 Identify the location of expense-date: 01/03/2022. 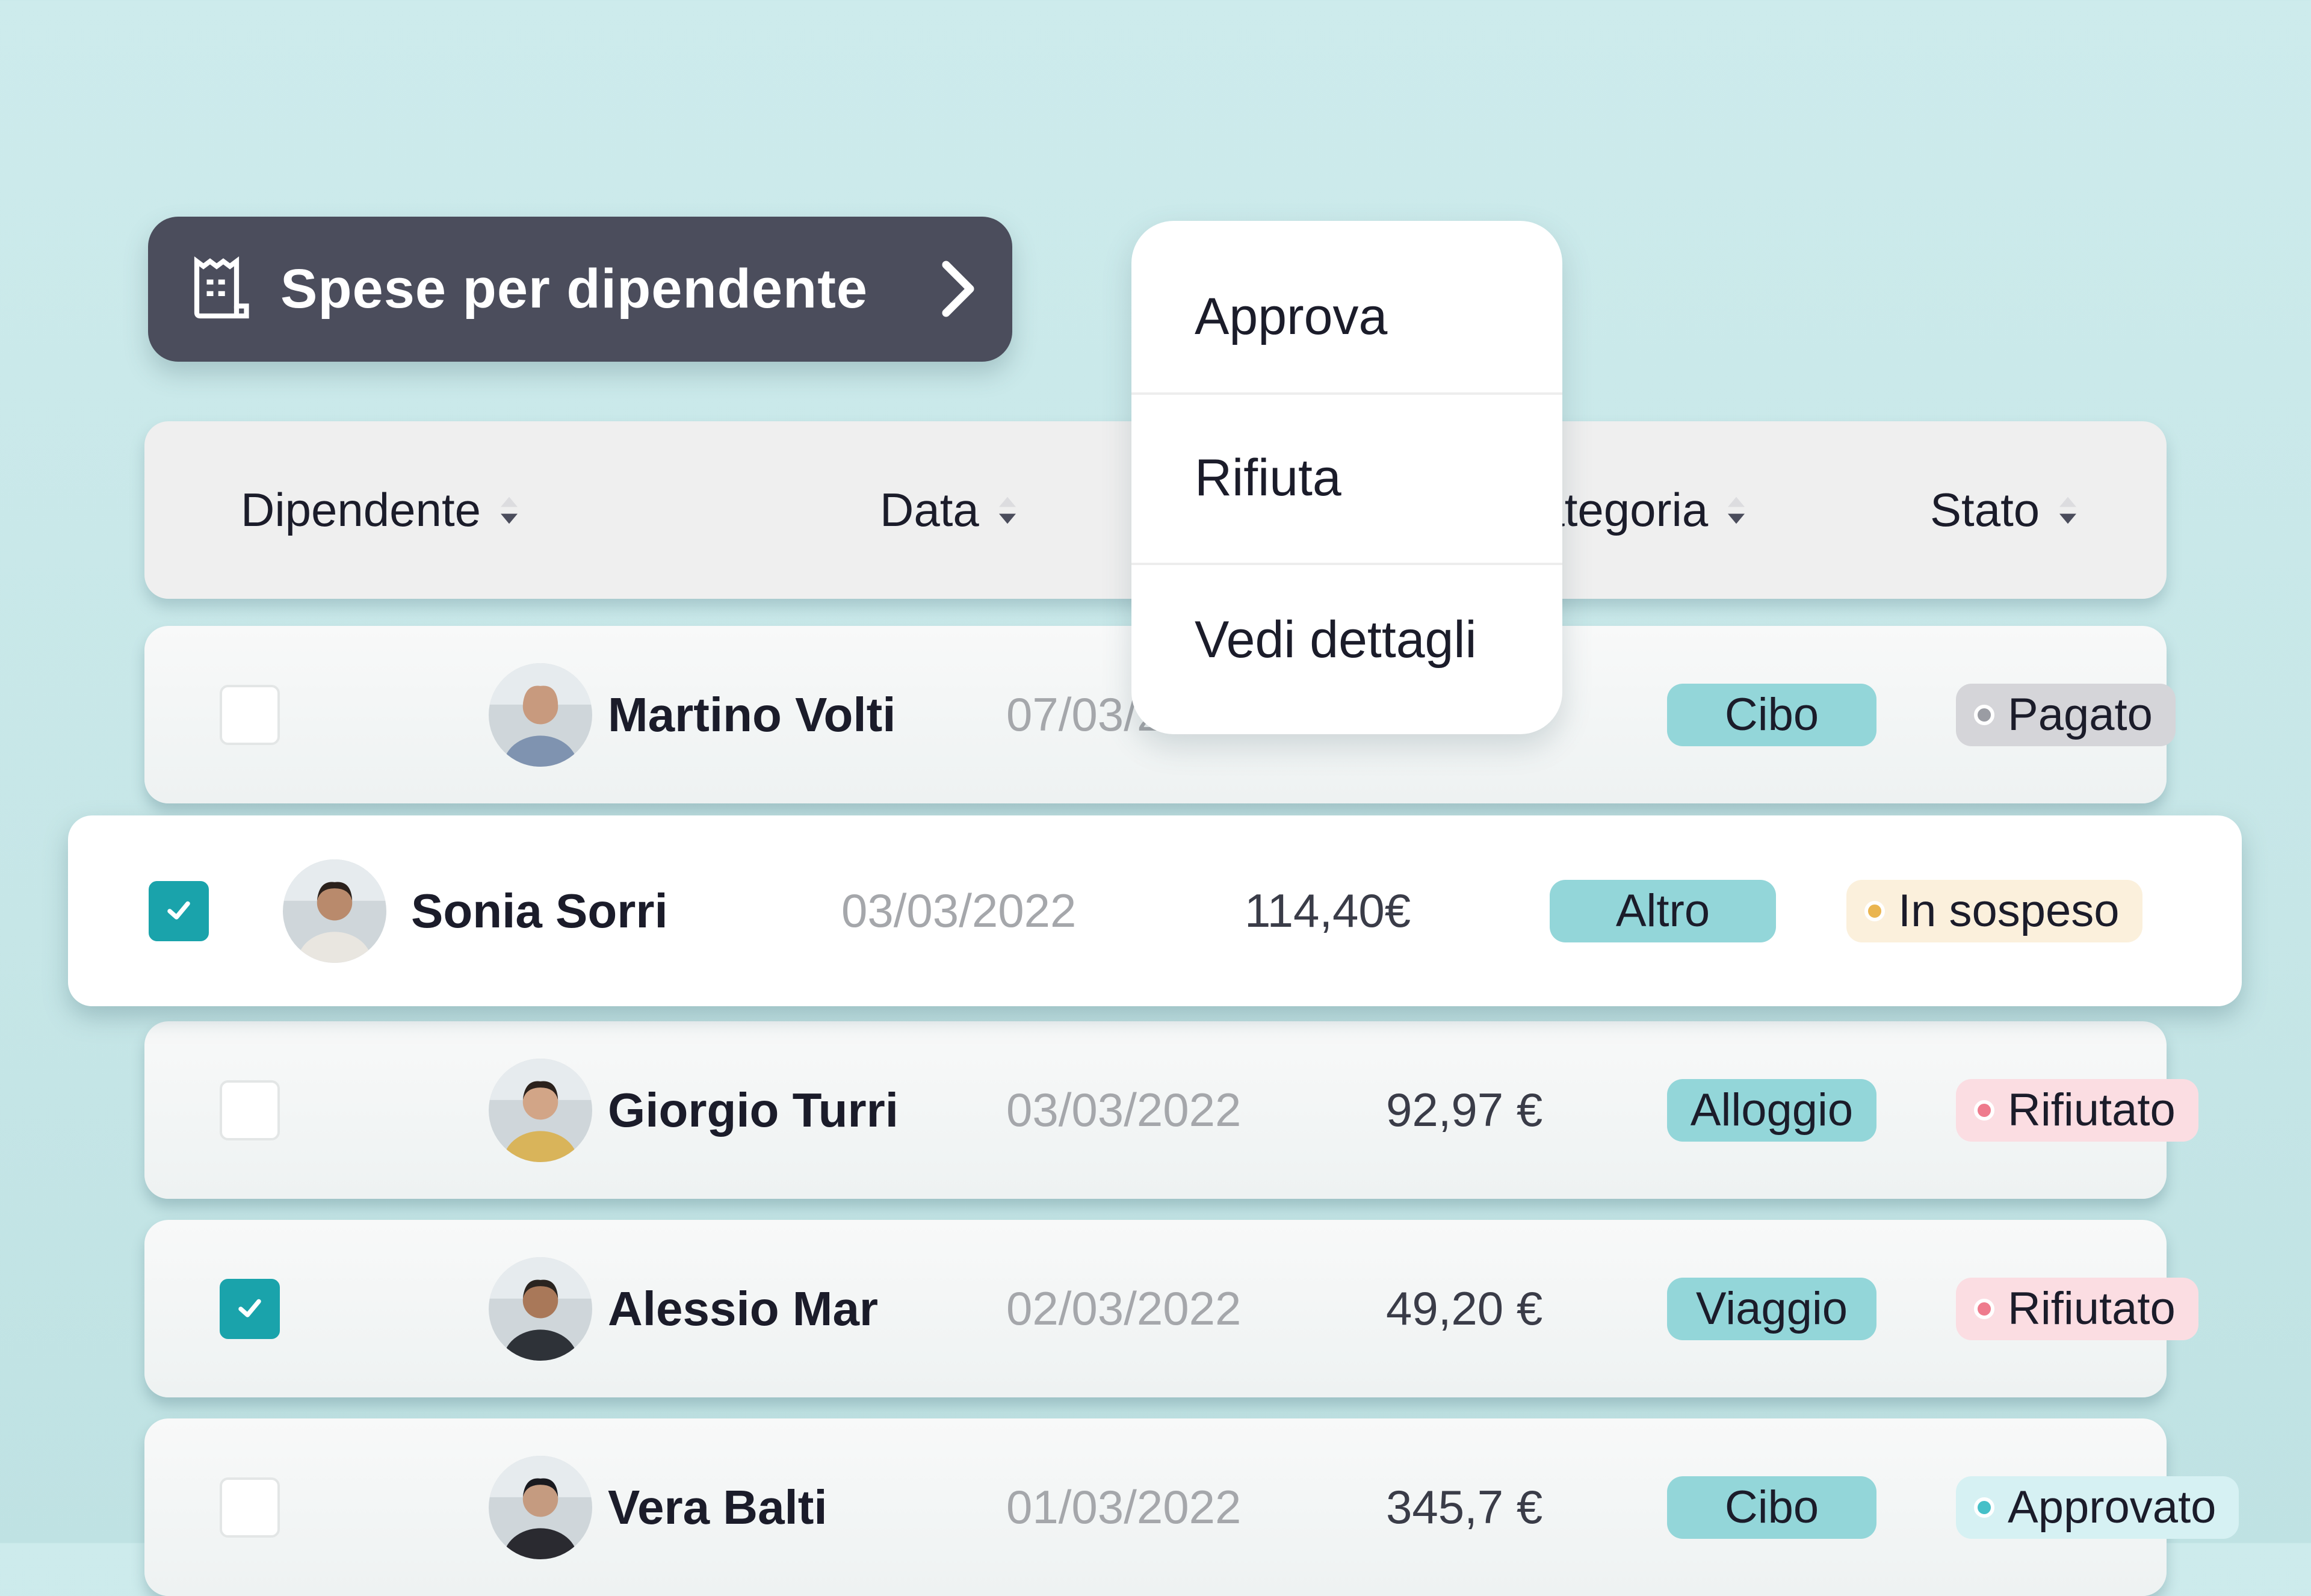
(1124, 1506).